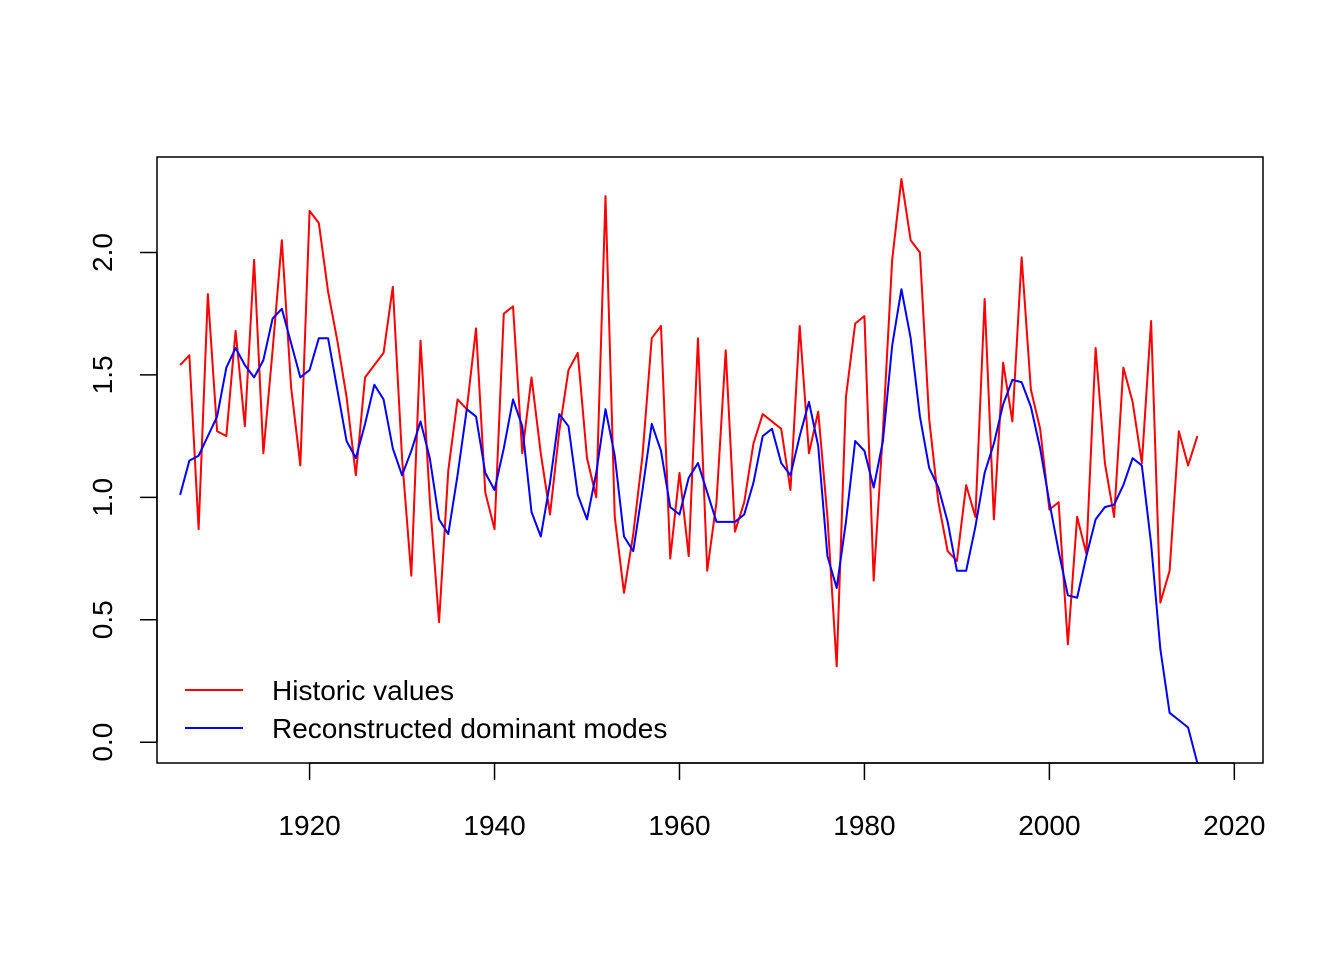 This screenshot has width=1344, height=960. I want to click on x-tick-label: 1960, so click(679, 825).